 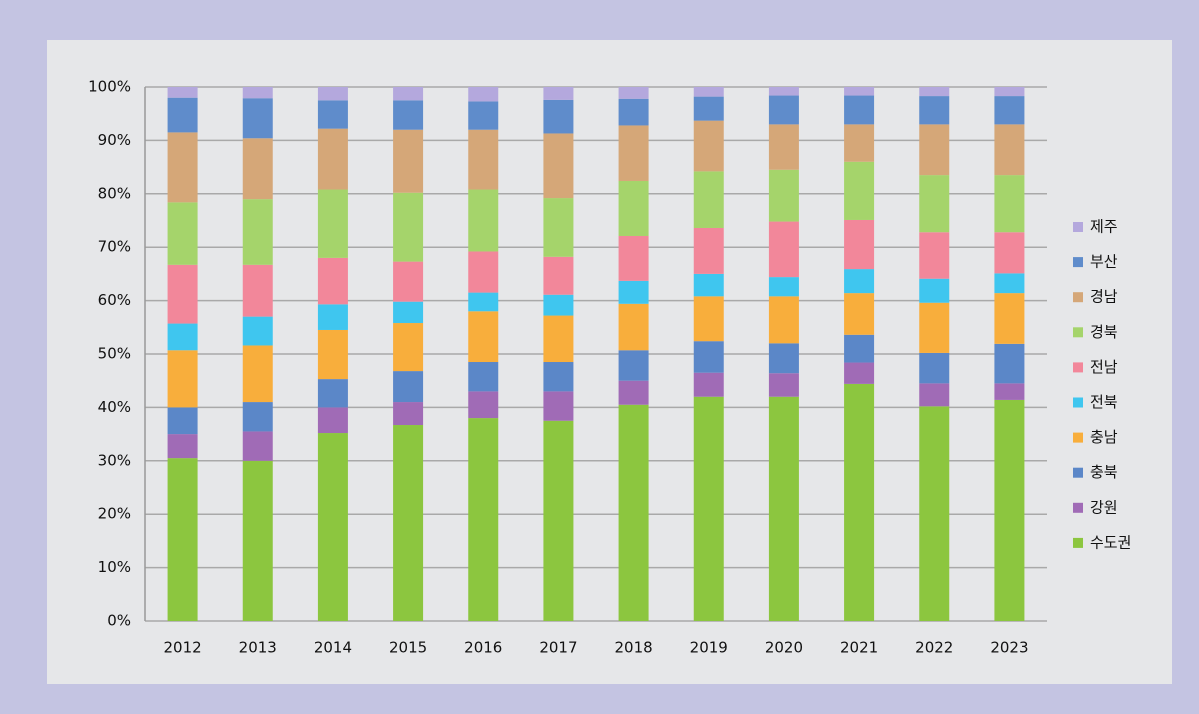 I want to click on y-tick-label: 10%, so click(x=114, y=567).